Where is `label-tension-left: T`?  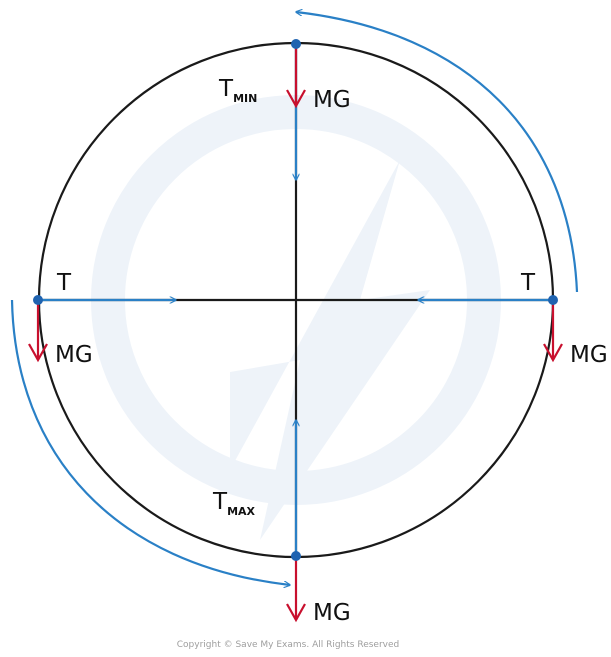 label-tension-left: T is located at coordinates (64, 283).